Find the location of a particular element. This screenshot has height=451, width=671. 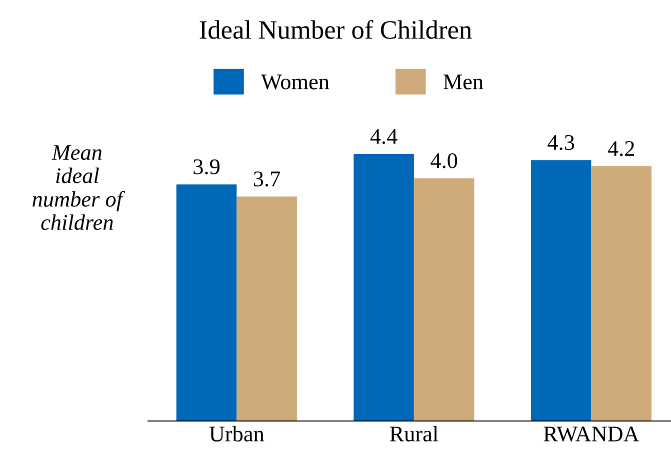

data-label: 3.9 is located at coordinates (207, 166).